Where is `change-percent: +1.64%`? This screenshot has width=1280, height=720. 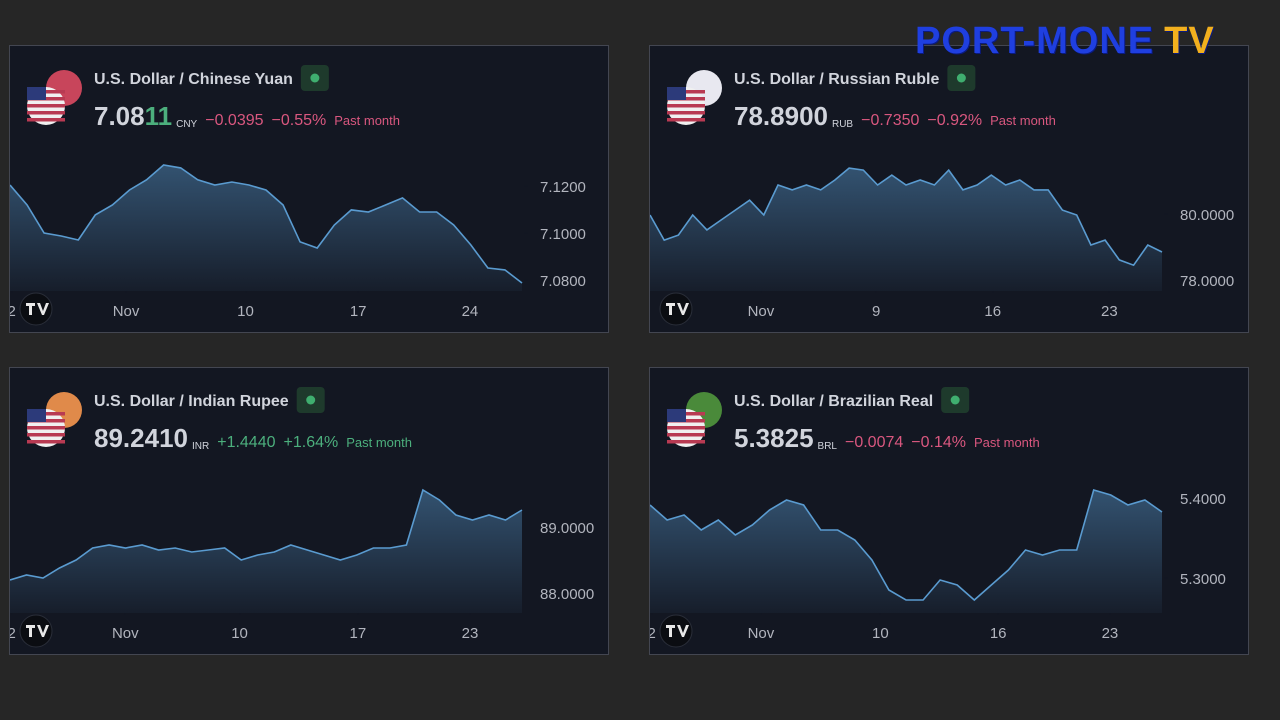
change-percent: +1.64% is located at coordinates (311, 442).